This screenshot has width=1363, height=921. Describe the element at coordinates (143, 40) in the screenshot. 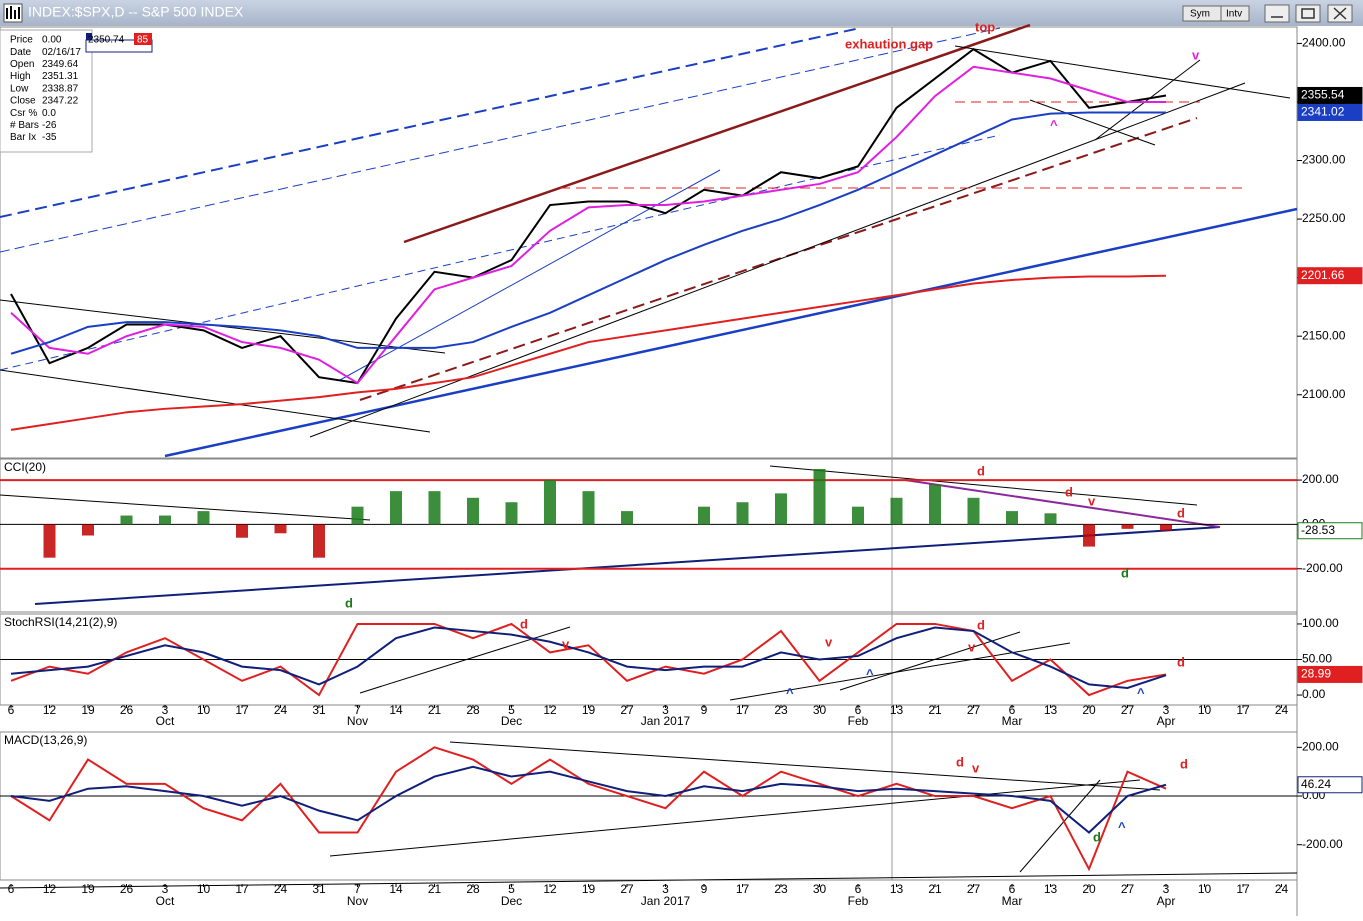

I see `count-box: 85` at that location.